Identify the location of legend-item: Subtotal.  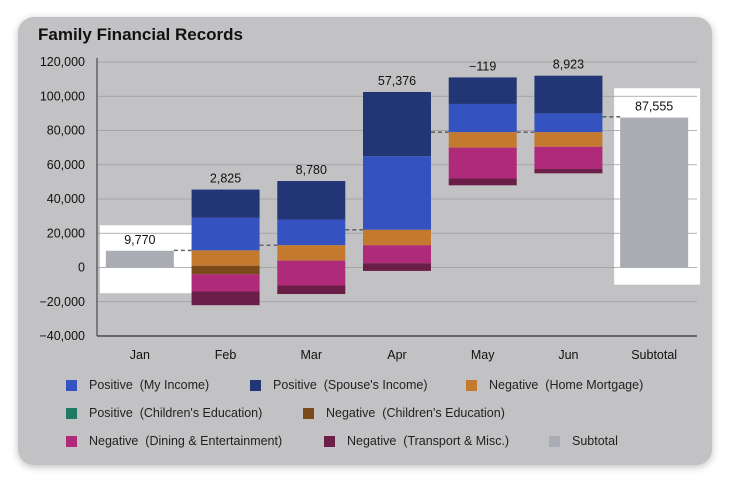
(583, 441).